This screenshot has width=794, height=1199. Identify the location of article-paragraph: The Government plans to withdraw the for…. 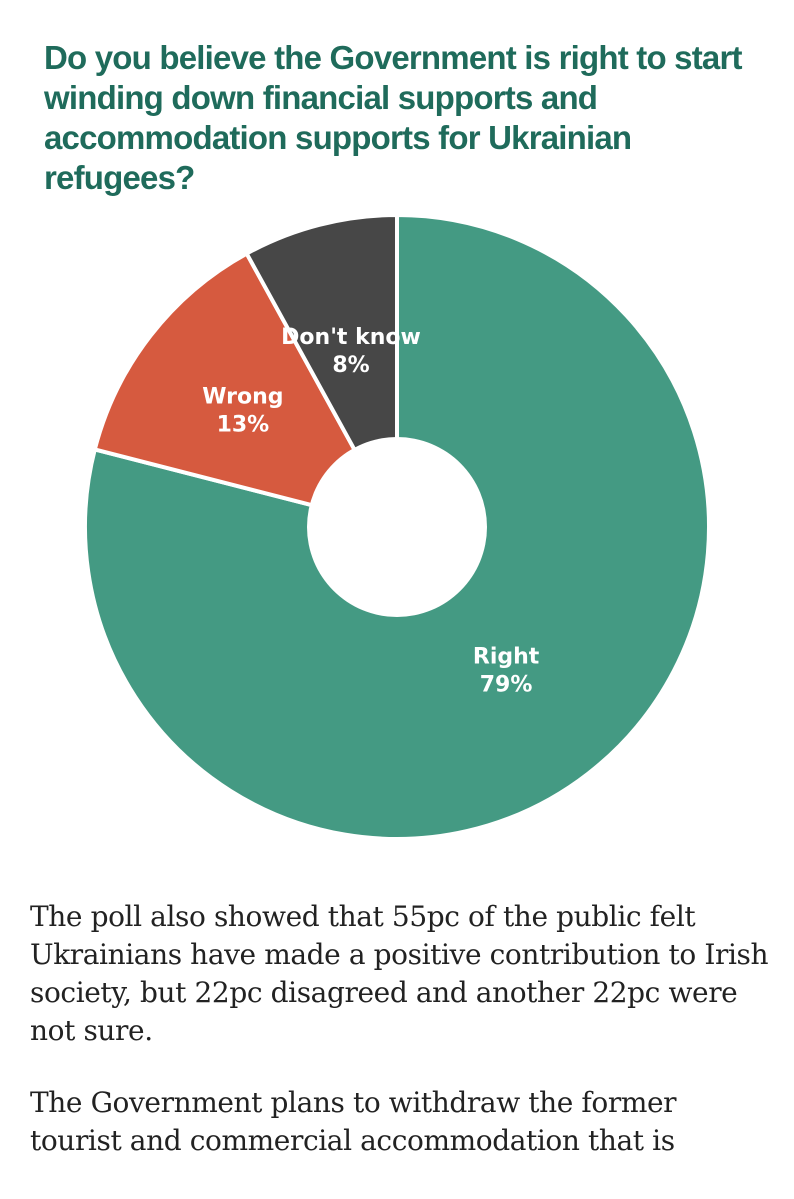
(353, 1121).